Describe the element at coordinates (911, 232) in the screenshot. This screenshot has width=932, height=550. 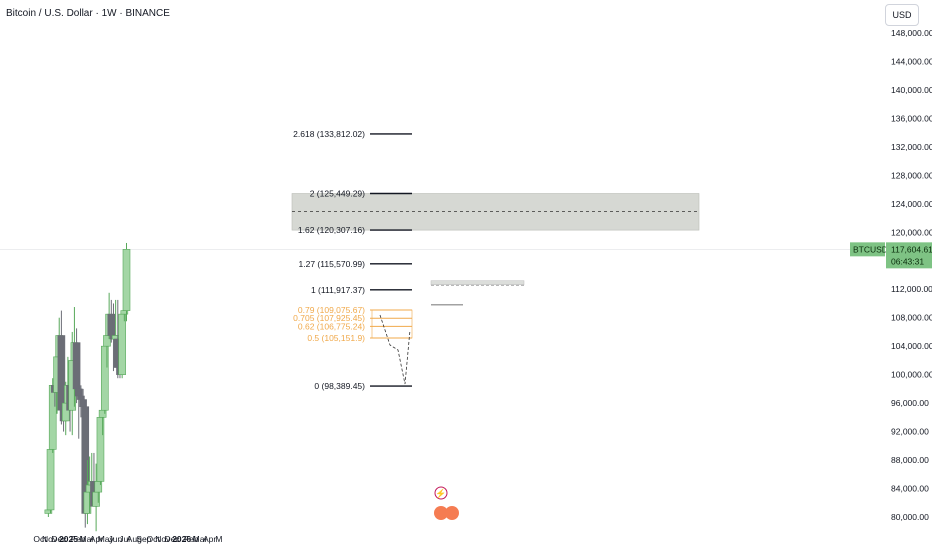
I see `y-axis-tick-label: 120,000.00` at that location.